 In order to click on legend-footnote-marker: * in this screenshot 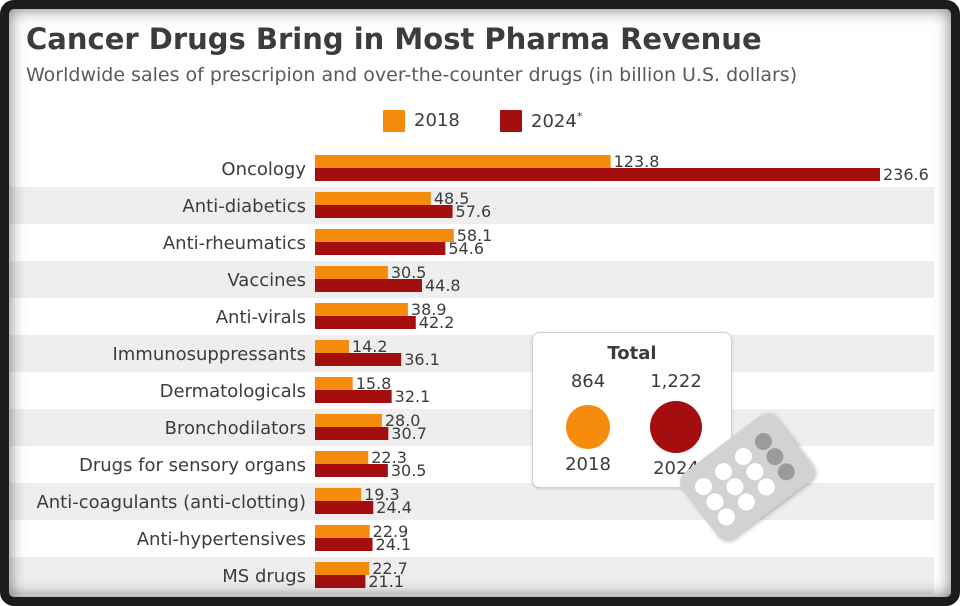, I will do `click(579, 116)`.